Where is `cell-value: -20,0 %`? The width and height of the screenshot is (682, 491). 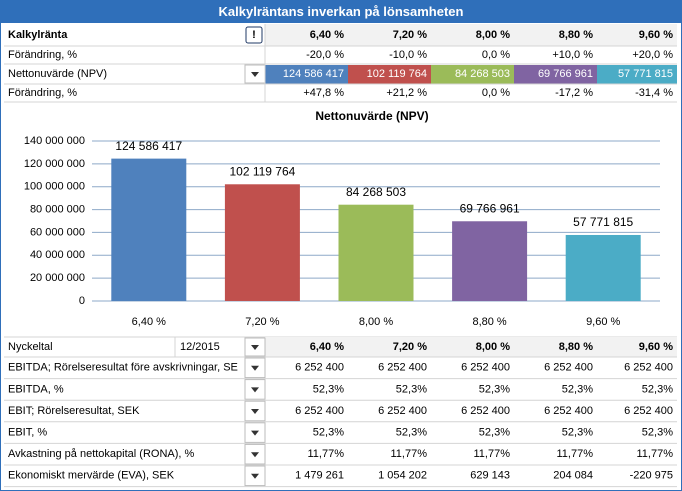
cell-value: -20,0 % is located at coordinates (325, 55).